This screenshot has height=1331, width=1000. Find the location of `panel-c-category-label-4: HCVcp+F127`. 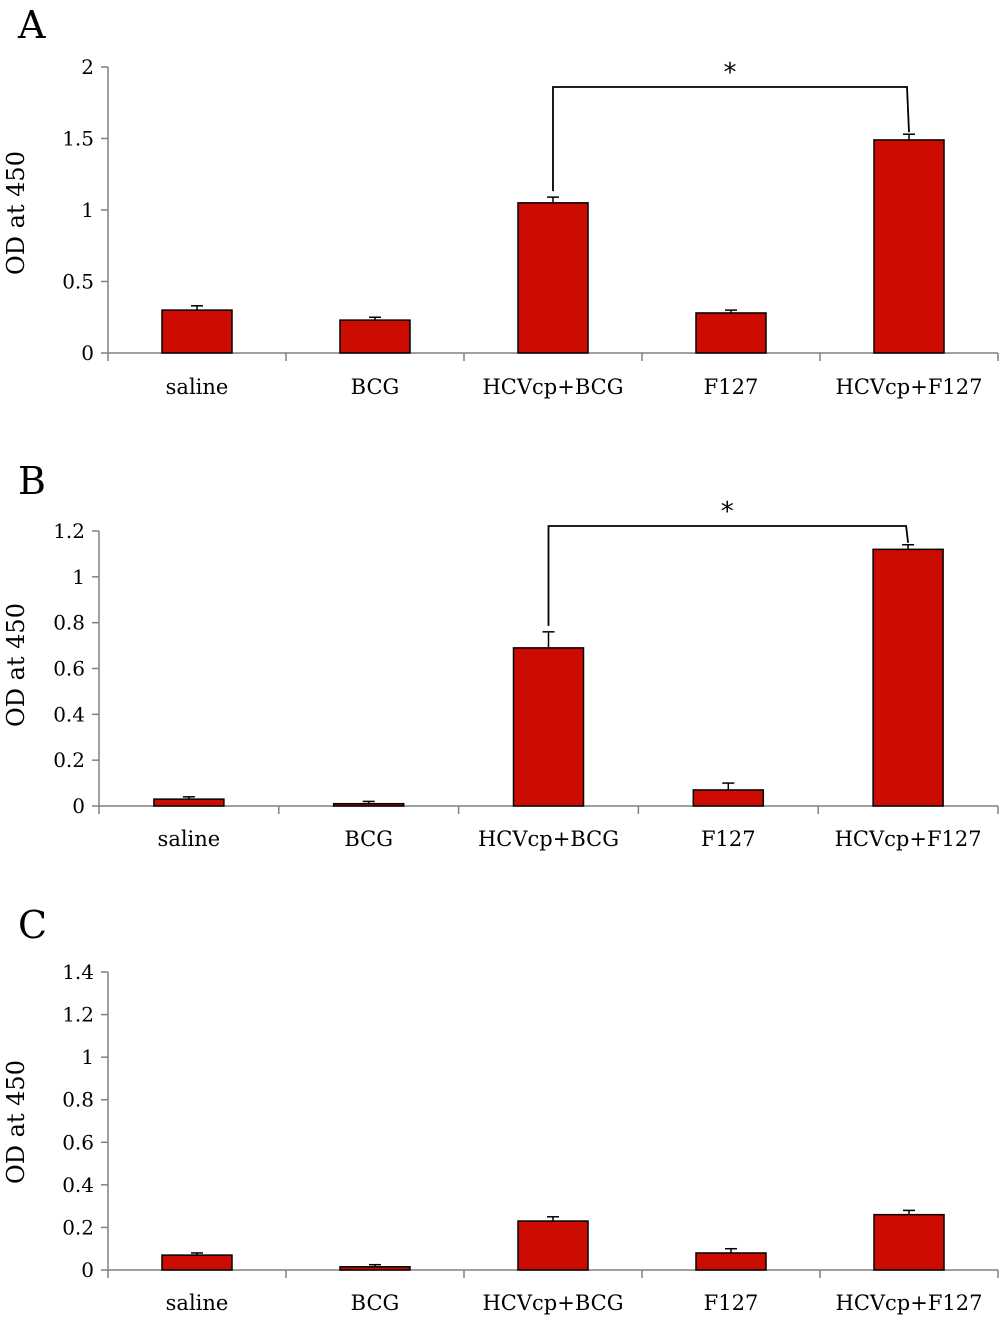

panel-c-category-label-4: HCVcp+F127 is located at coordinates (909, 1303).